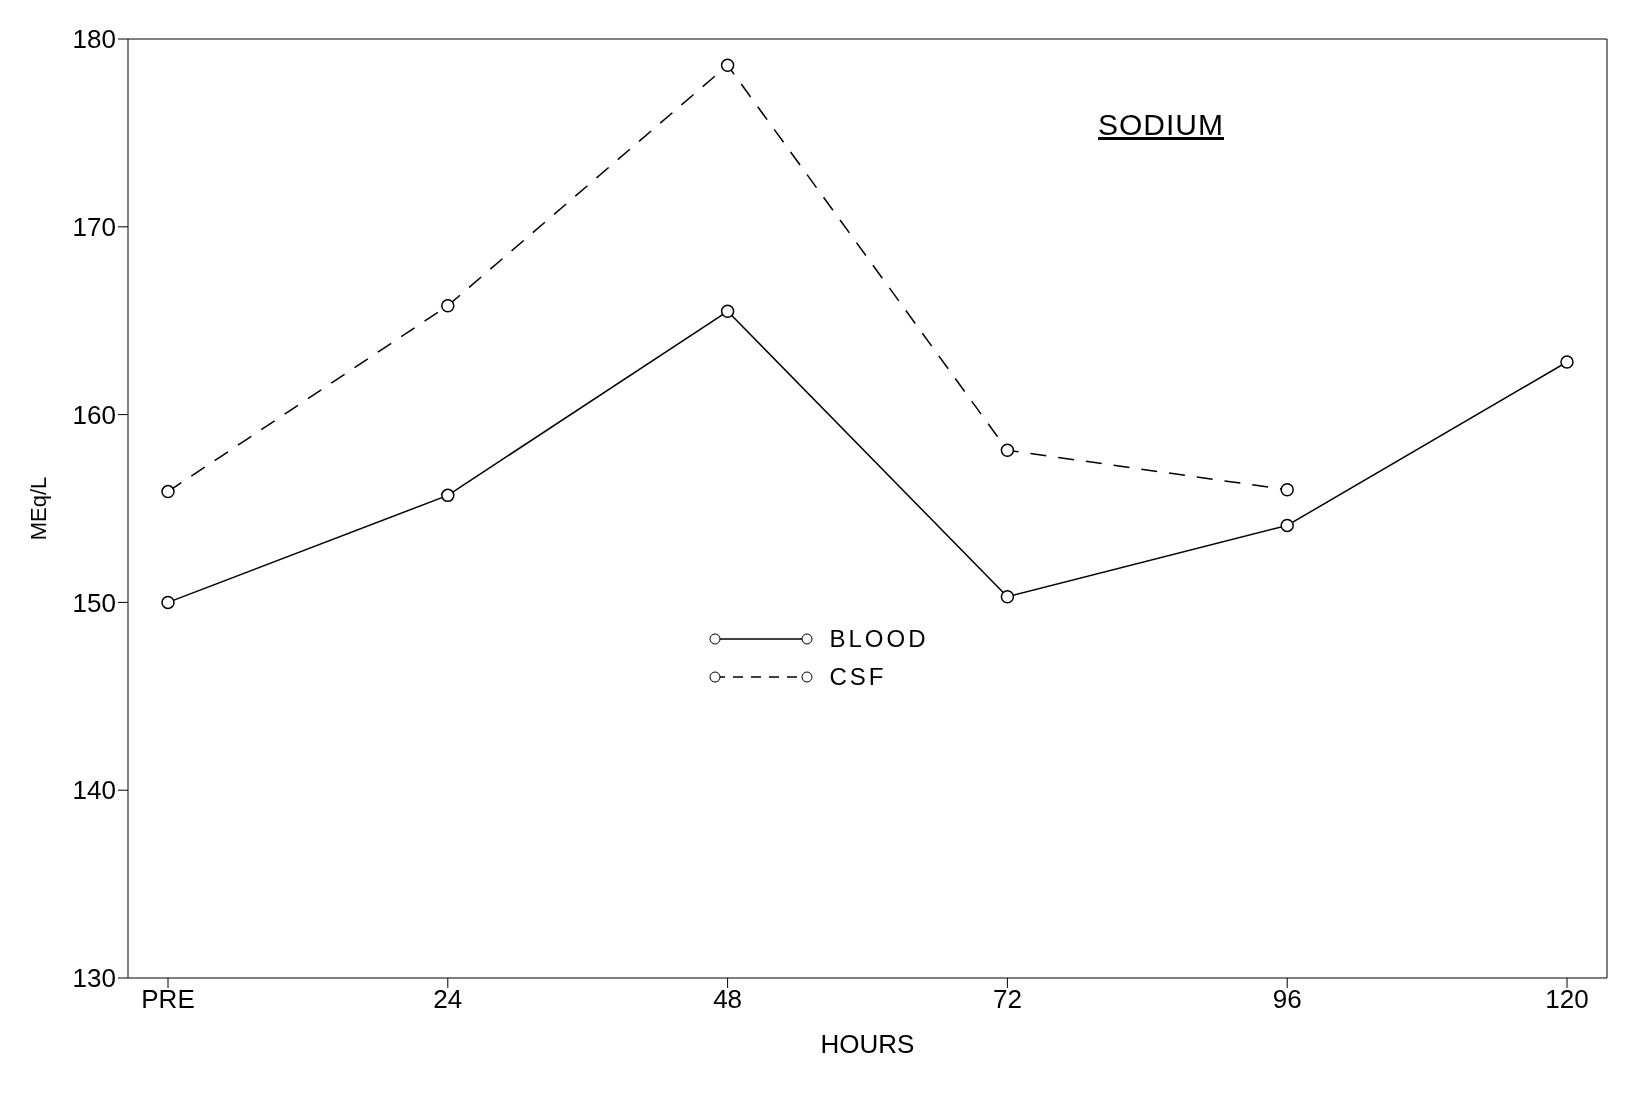 The image size is (1652, 1096). I want to click on x-tick-label: 120, so click(1567, 999).